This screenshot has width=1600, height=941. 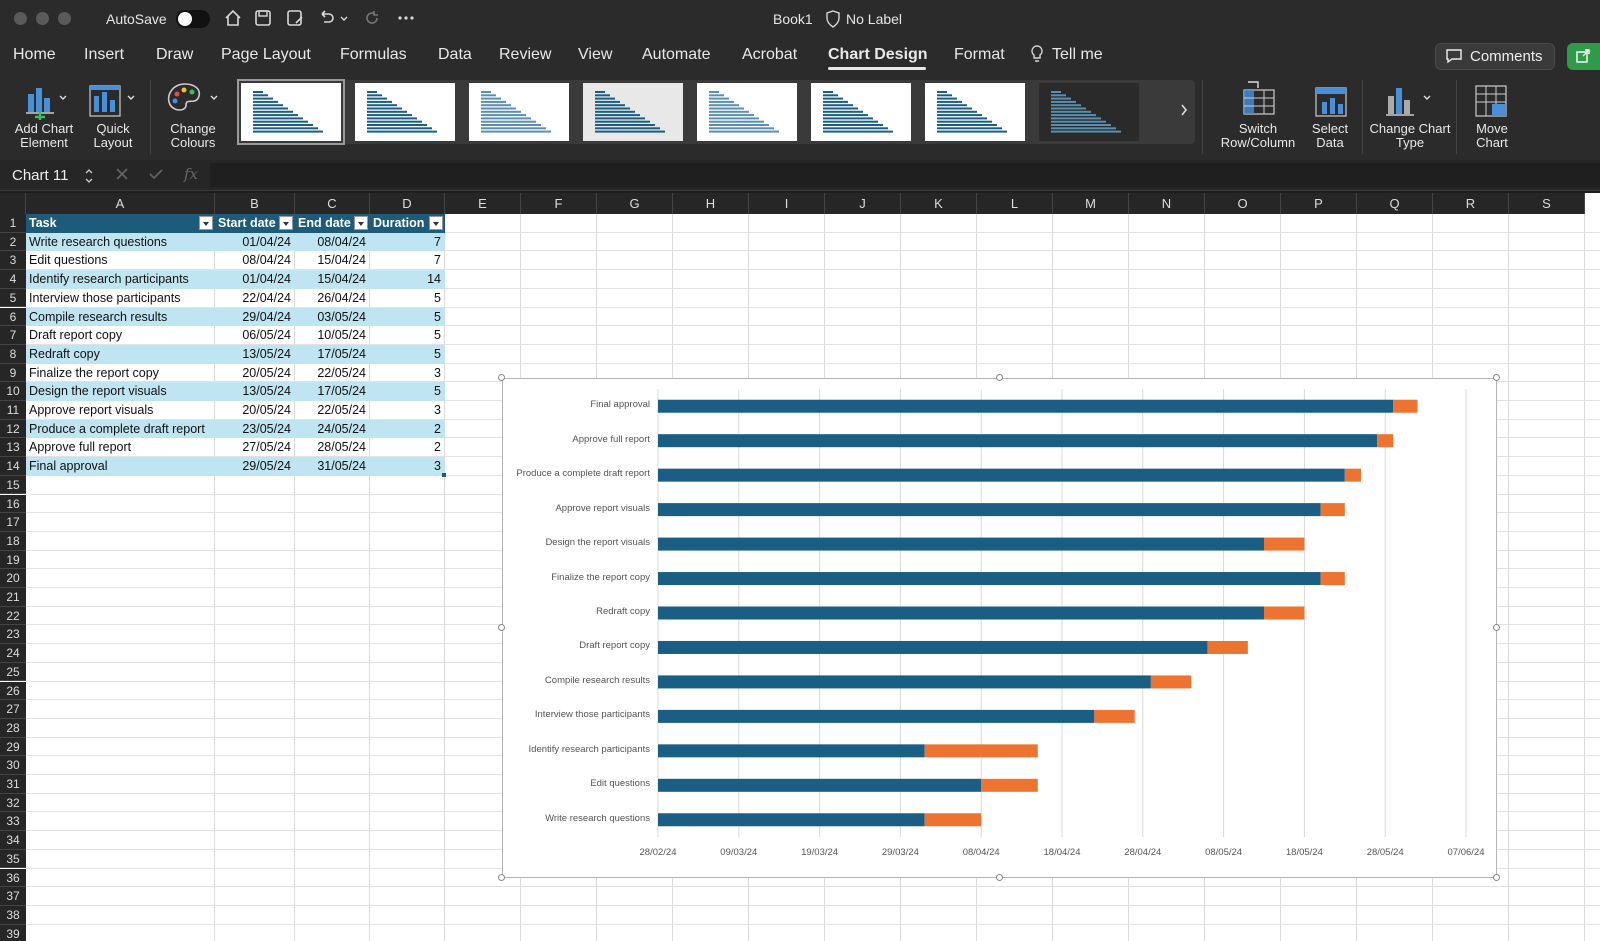 I want to click on column-header-o: O, so click(x=1243, y=203).